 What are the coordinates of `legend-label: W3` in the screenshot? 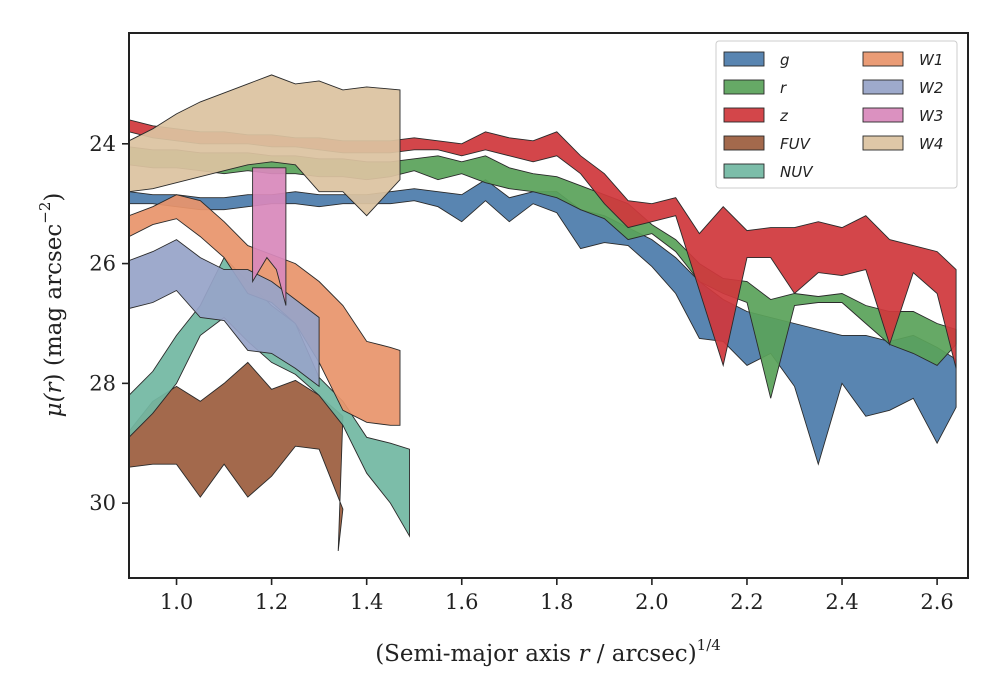 It's located at (931, 116).